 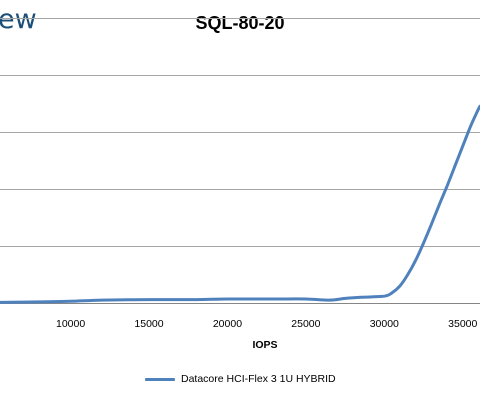 What do you see at coordinates (264, 345) in the screenshot?
I see `x-axis-title: IOPS` at bounding box center [264, 345].